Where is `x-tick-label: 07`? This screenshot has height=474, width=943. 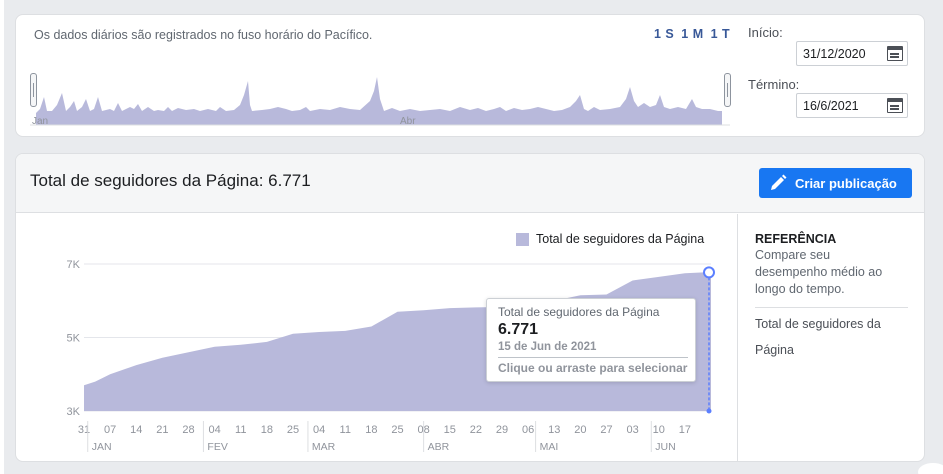
x-tick-label: 07 is located at coordinates (110, 430).